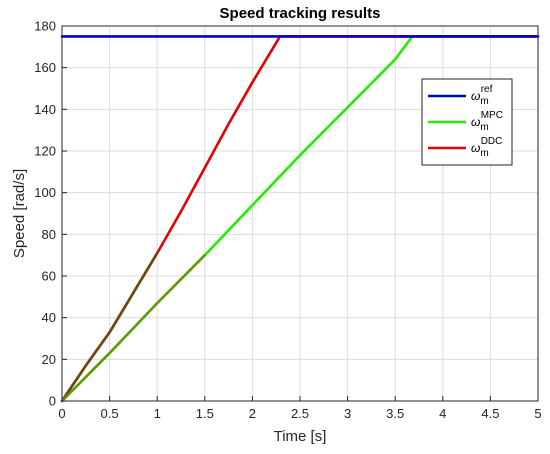 The height and width of the screenshot is (454, 550). I want to click on x-tick-label: 0, so click(61, 413).